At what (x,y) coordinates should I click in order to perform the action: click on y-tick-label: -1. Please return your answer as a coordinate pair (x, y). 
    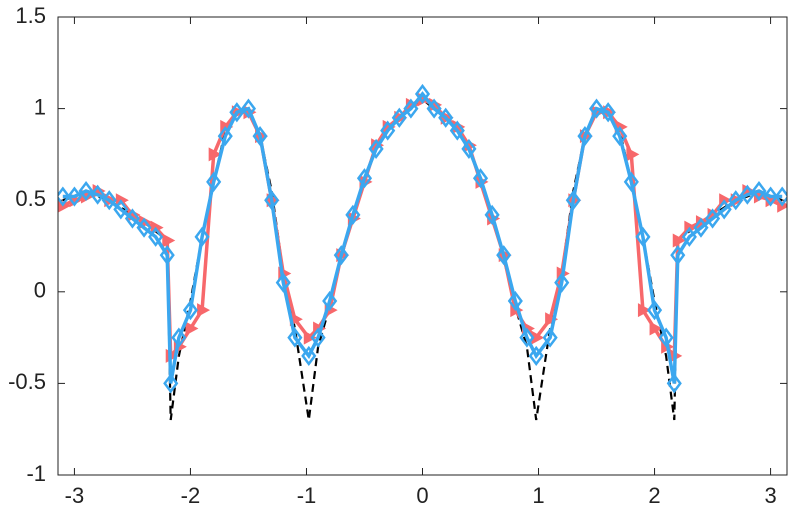
    Looking at the image, I should click on (36, 473).